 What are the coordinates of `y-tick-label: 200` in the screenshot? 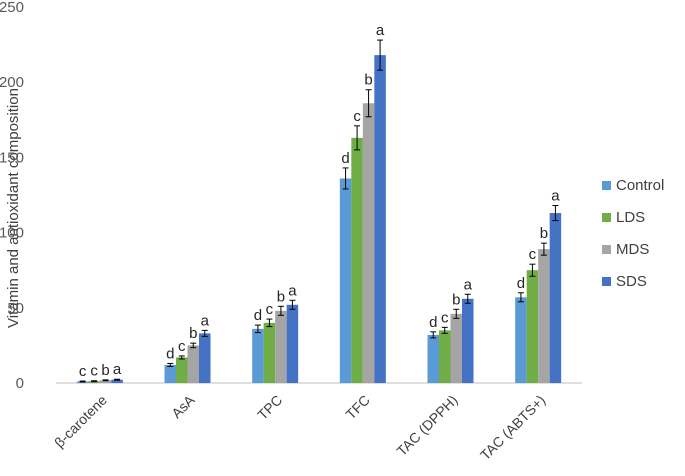 It's located at (12, 82).